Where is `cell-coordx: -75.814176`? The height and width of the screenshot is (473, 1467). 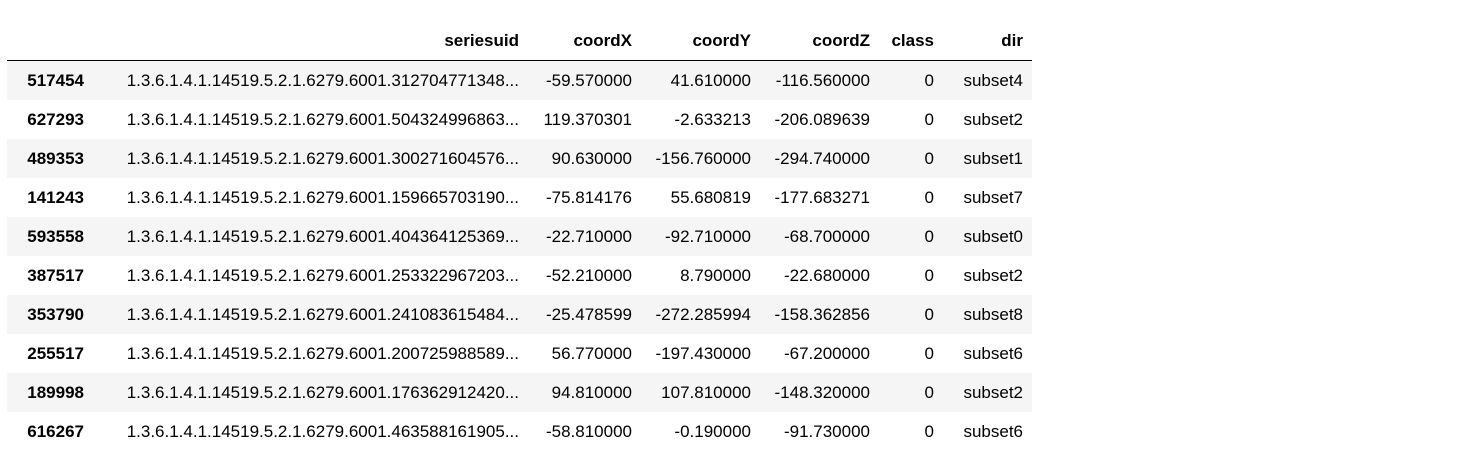
cell-coordx: -75.814176 is located at coordinates (588, 197).